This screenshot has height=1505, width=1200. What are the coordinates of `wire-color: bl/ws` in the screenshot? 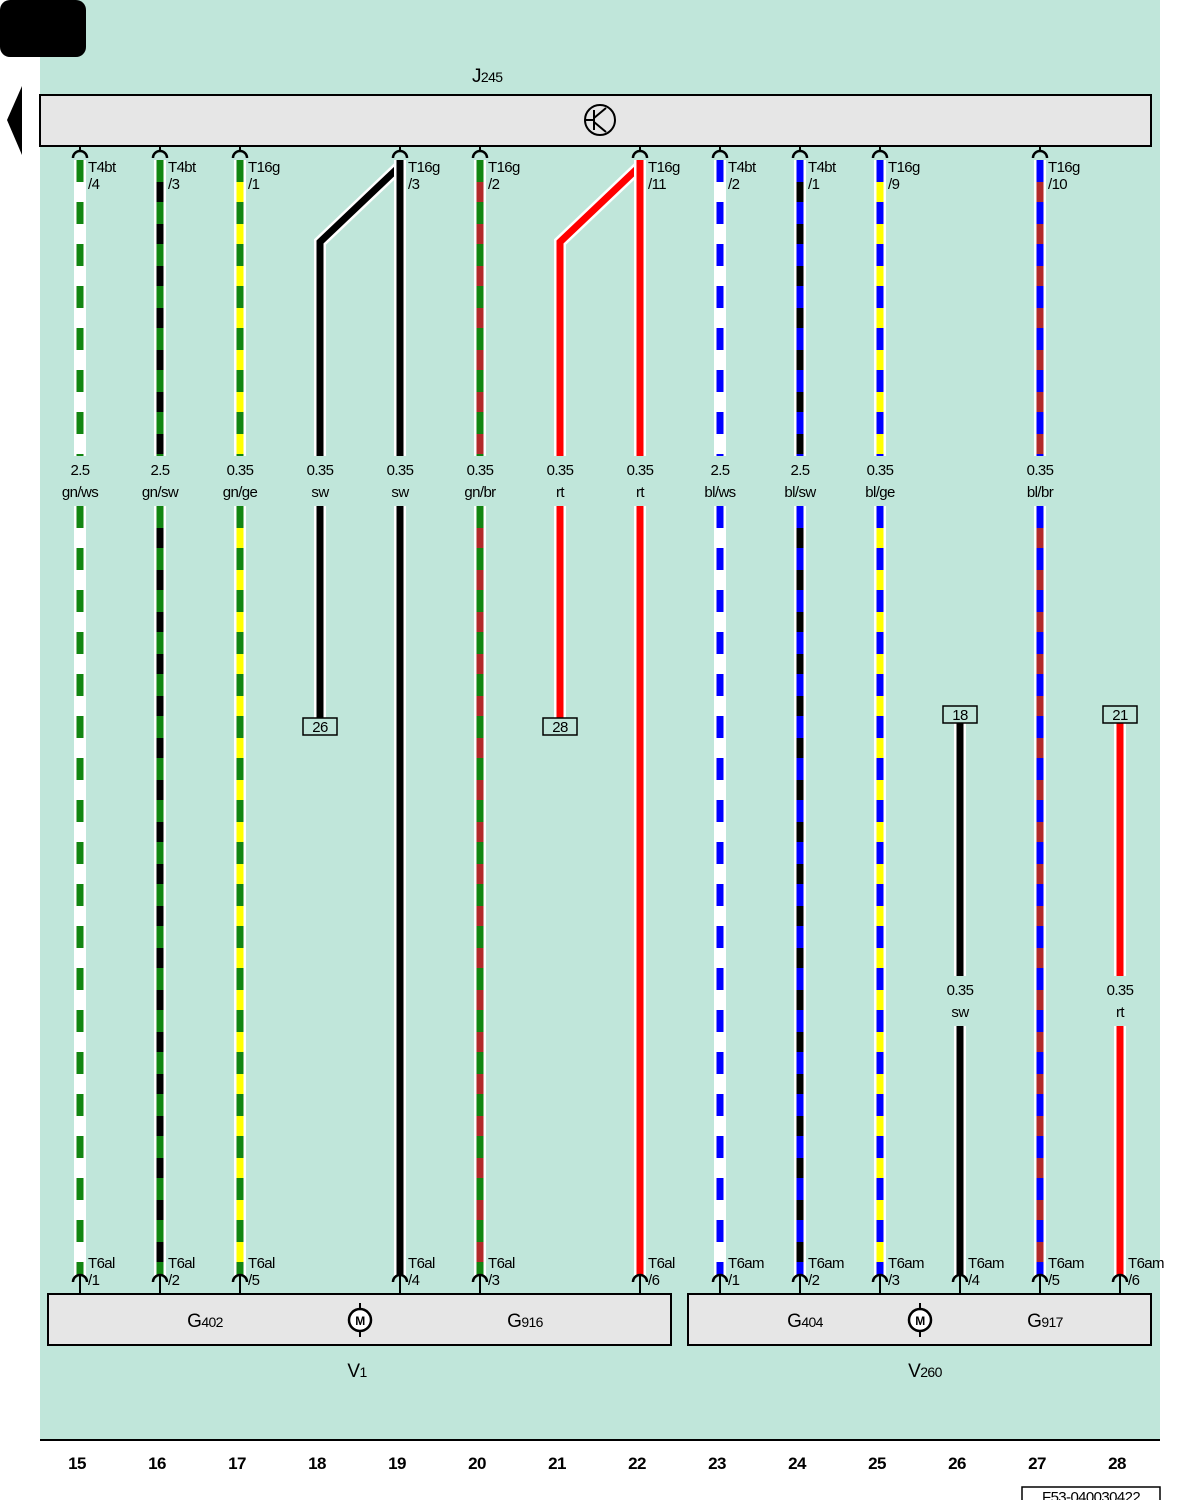 It's located at (719, 492).